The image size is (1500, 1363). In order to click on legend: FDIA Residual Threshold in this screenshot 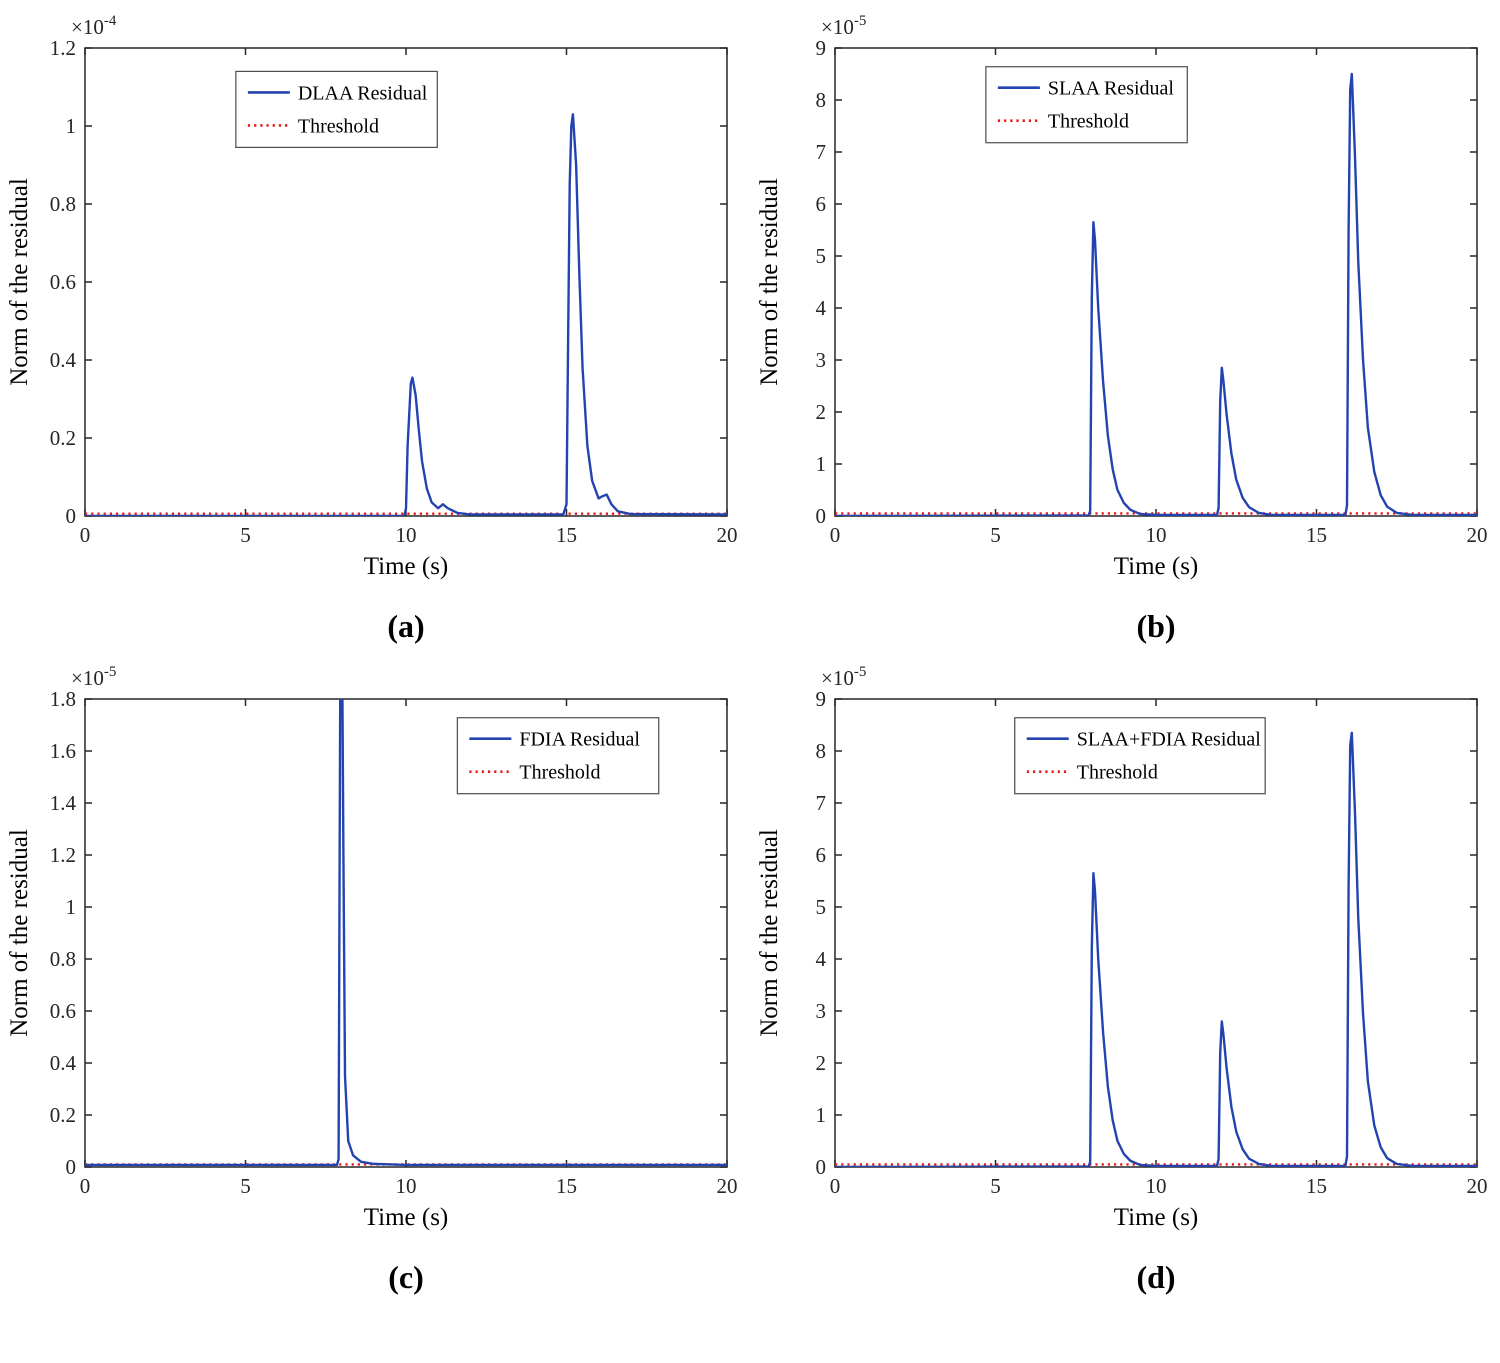, I will do `click(558, 756)`.